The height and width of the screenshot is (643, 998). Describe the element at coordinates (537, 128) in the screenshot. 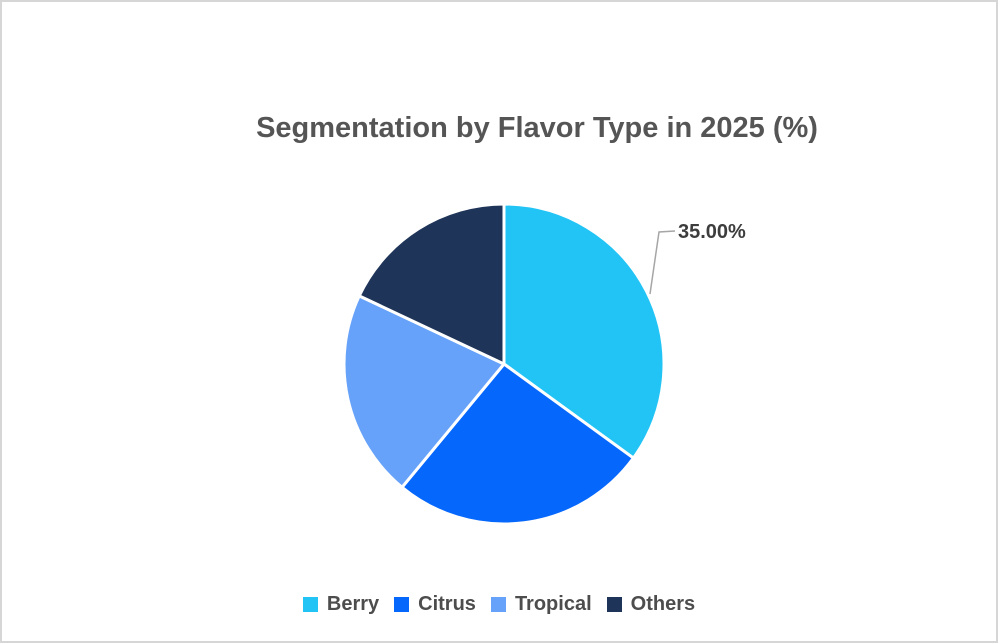

I see `chart-title: Segmentation by Flavor Type in 2025 (%)` at that location.